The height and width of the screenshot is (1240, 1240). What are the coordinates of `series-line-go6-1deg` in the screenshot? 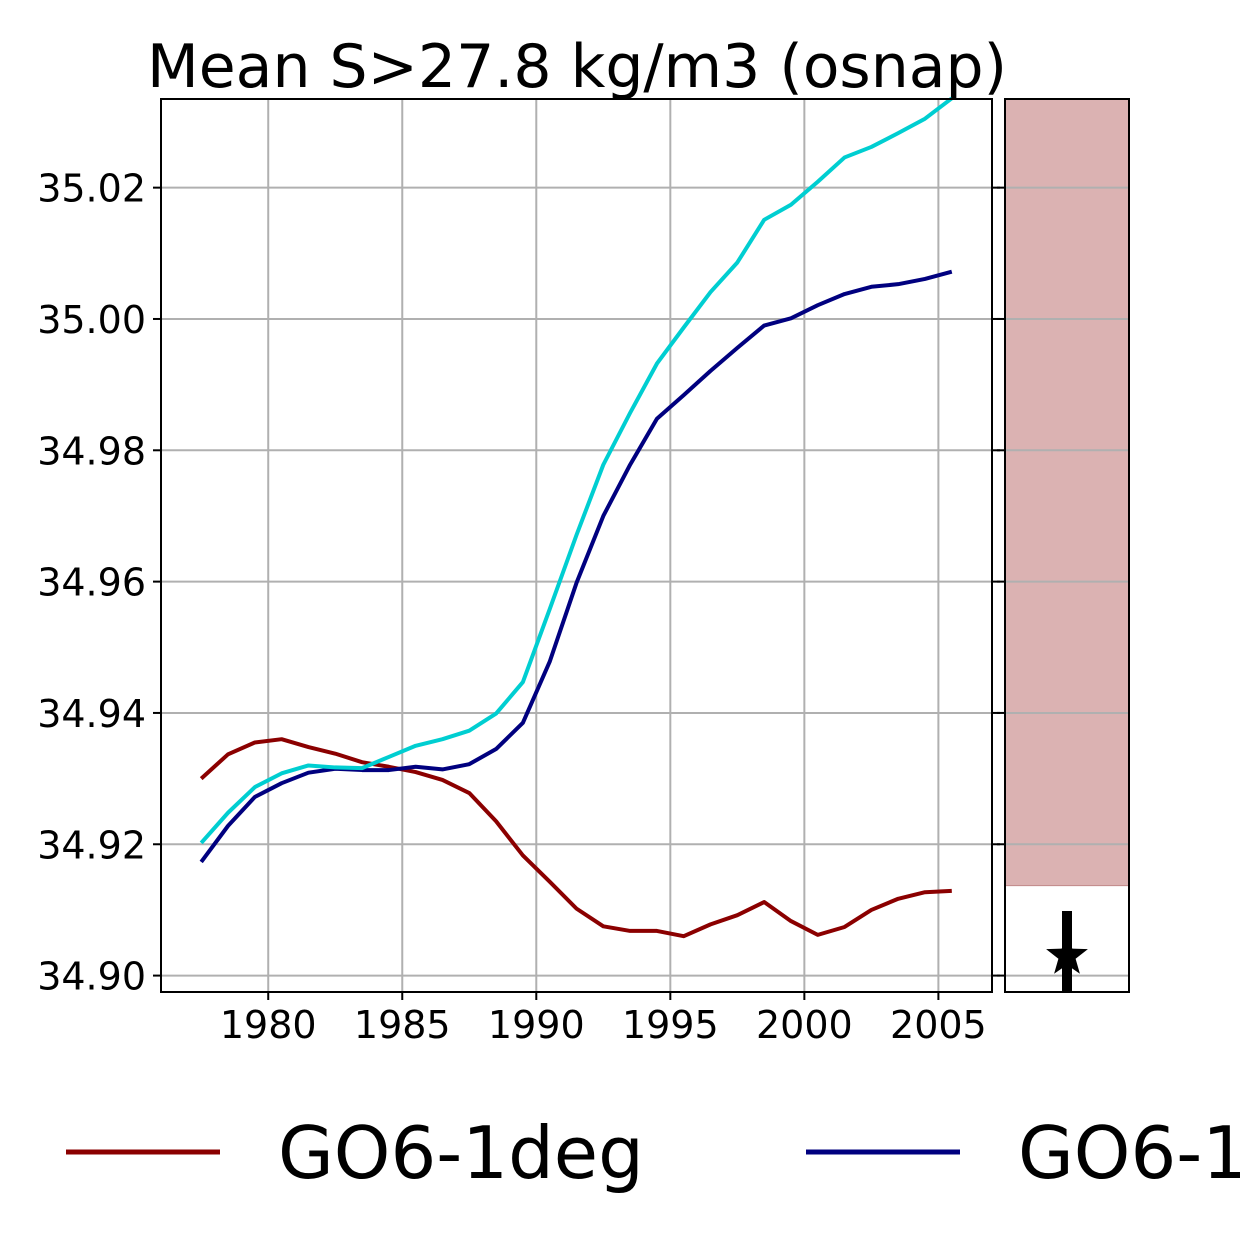 It's located at (575, 838).